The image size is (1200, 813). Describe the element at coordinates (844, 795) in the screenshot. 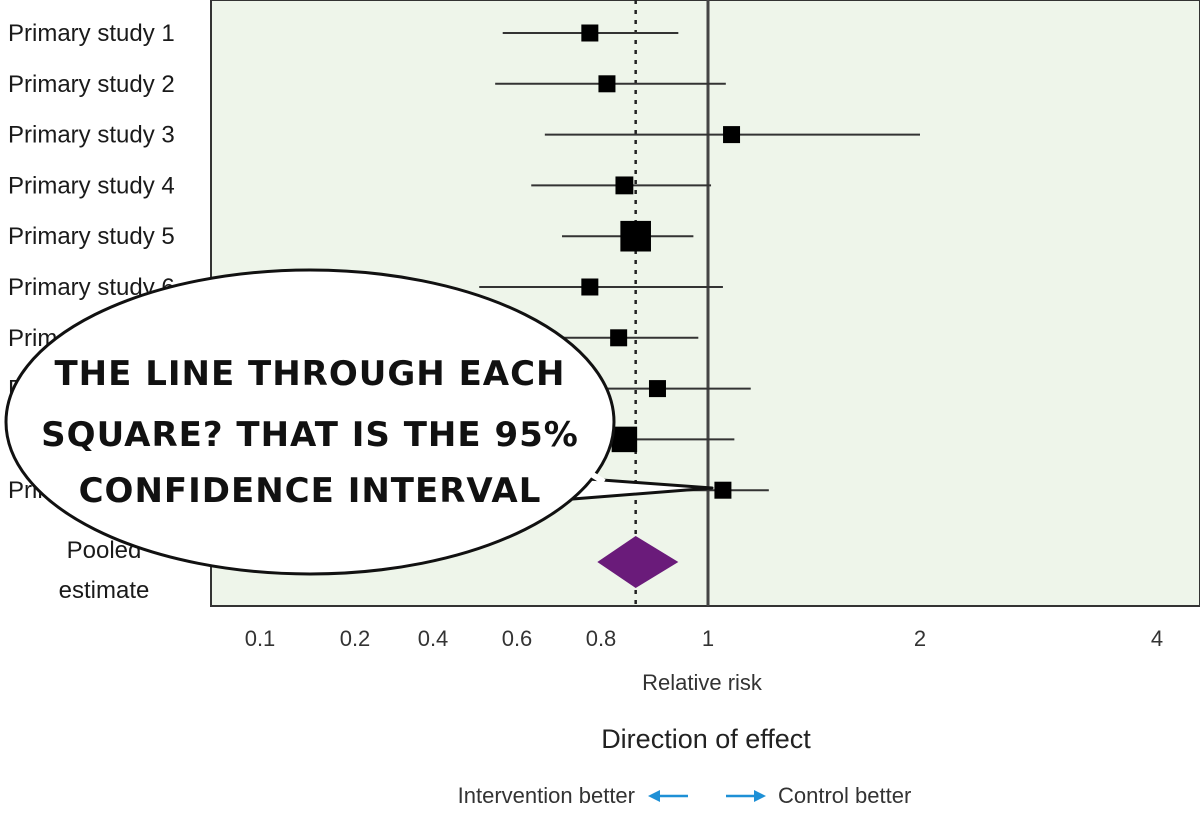

I see `control-better-label: Control better` at that location.